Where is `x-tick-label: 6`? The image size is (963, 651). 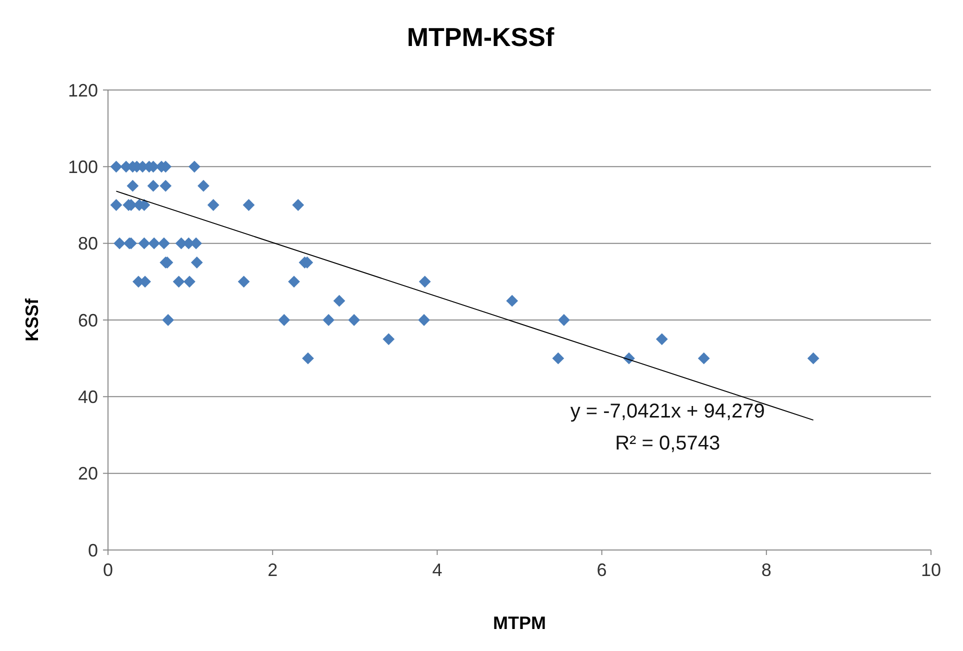 x-tick-label: 6 is located at coordinates (601, 570).